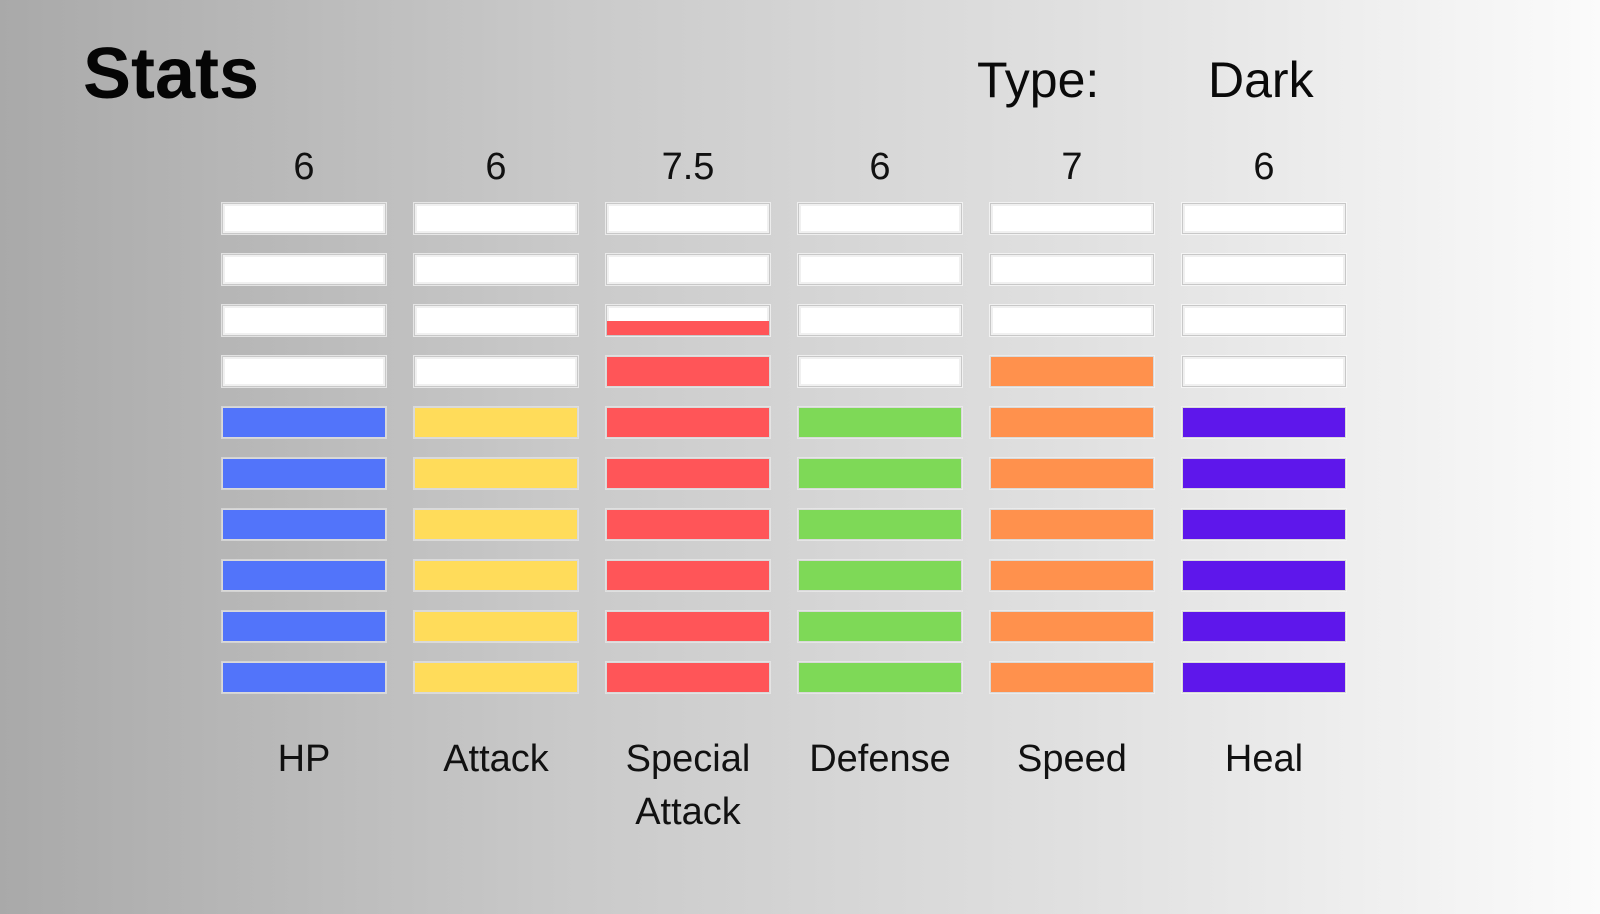  Describe the element at coordinates (496, 759) in the screenshot. I see `stat-name: Attack` at that location.